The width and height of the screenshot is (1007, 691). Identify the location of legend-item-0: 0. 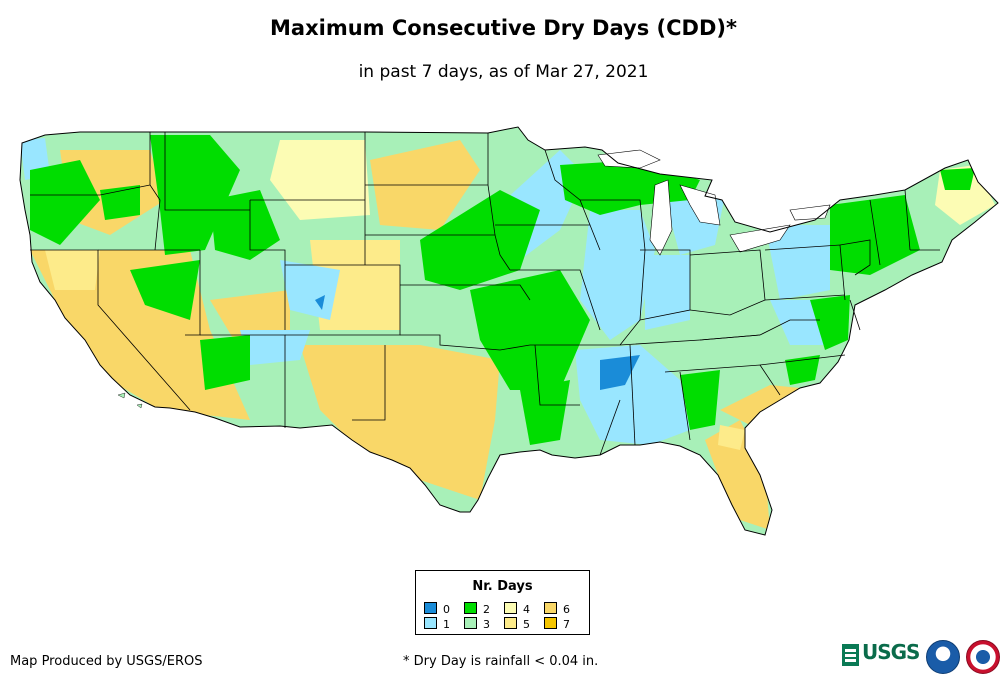
(437, 609).